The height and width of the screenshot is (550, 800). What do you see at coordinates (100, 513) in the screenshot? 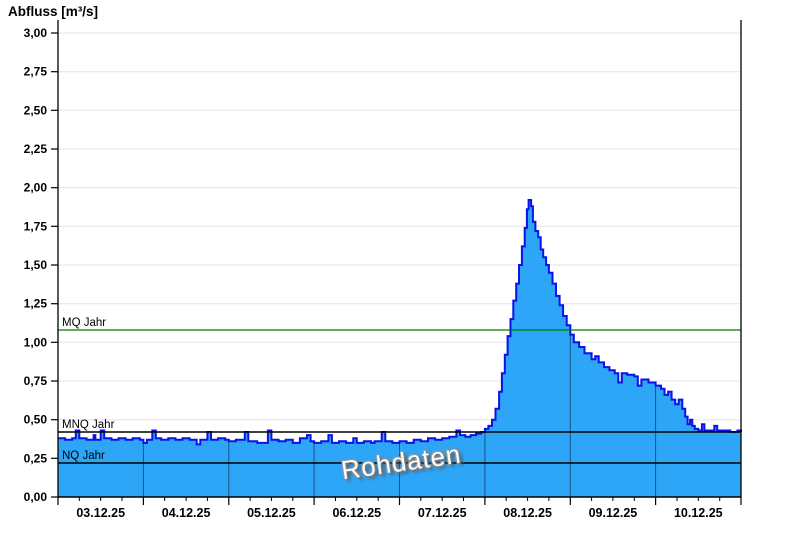
I see `x-tick-label: 03.12.25` at bounding box center [100, 513].